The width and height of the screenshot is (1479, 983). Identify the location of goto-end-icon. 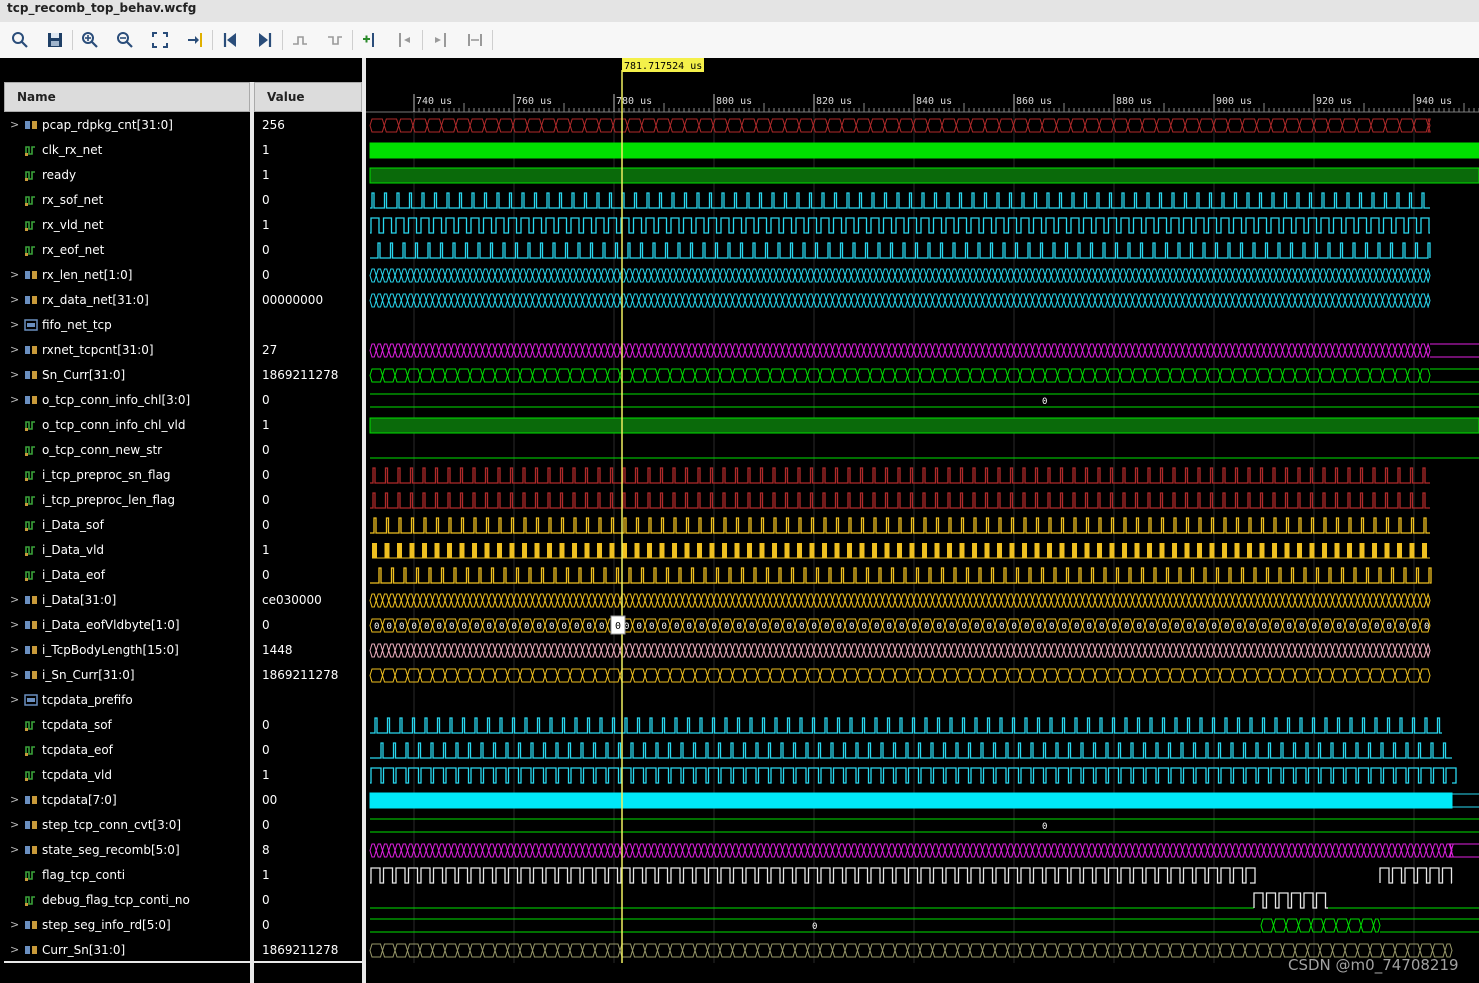
(265, 40).